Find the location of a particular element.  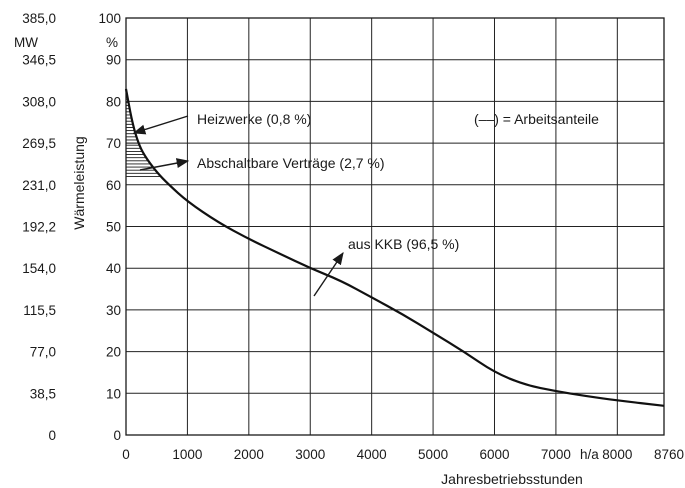

y-axis-title: Wärmeleistung is located at coordinates (79, 182).